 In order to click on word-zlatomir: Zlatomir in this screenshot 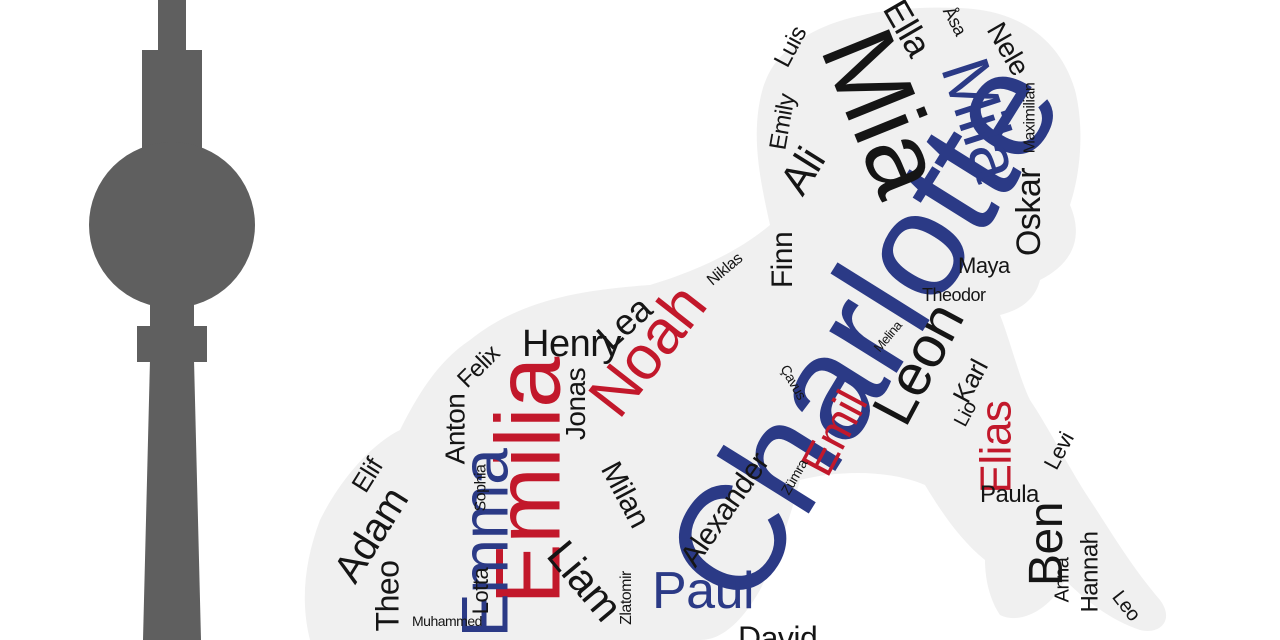, I will do `click(626, 598)`.